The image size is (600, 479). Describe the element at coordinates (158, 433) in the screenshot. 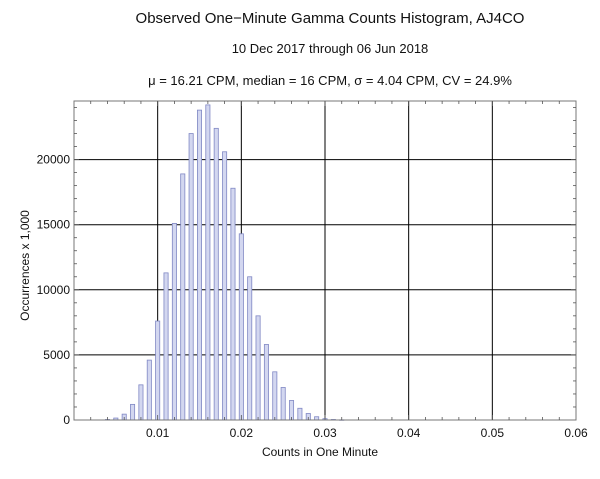

I see `x-tick-label: 0.01` at that location.